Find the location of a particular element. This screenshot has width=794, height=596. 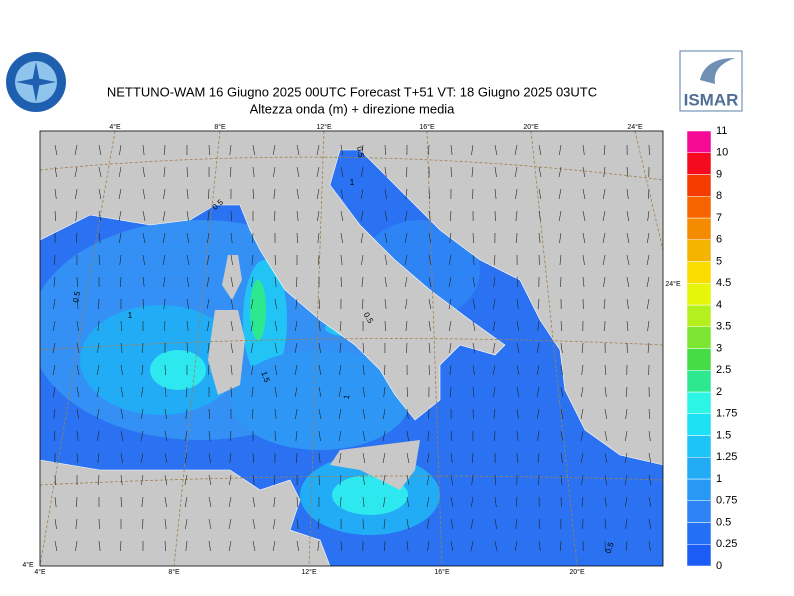

colorbar-label: 4 is located at coordinates (719, 305).